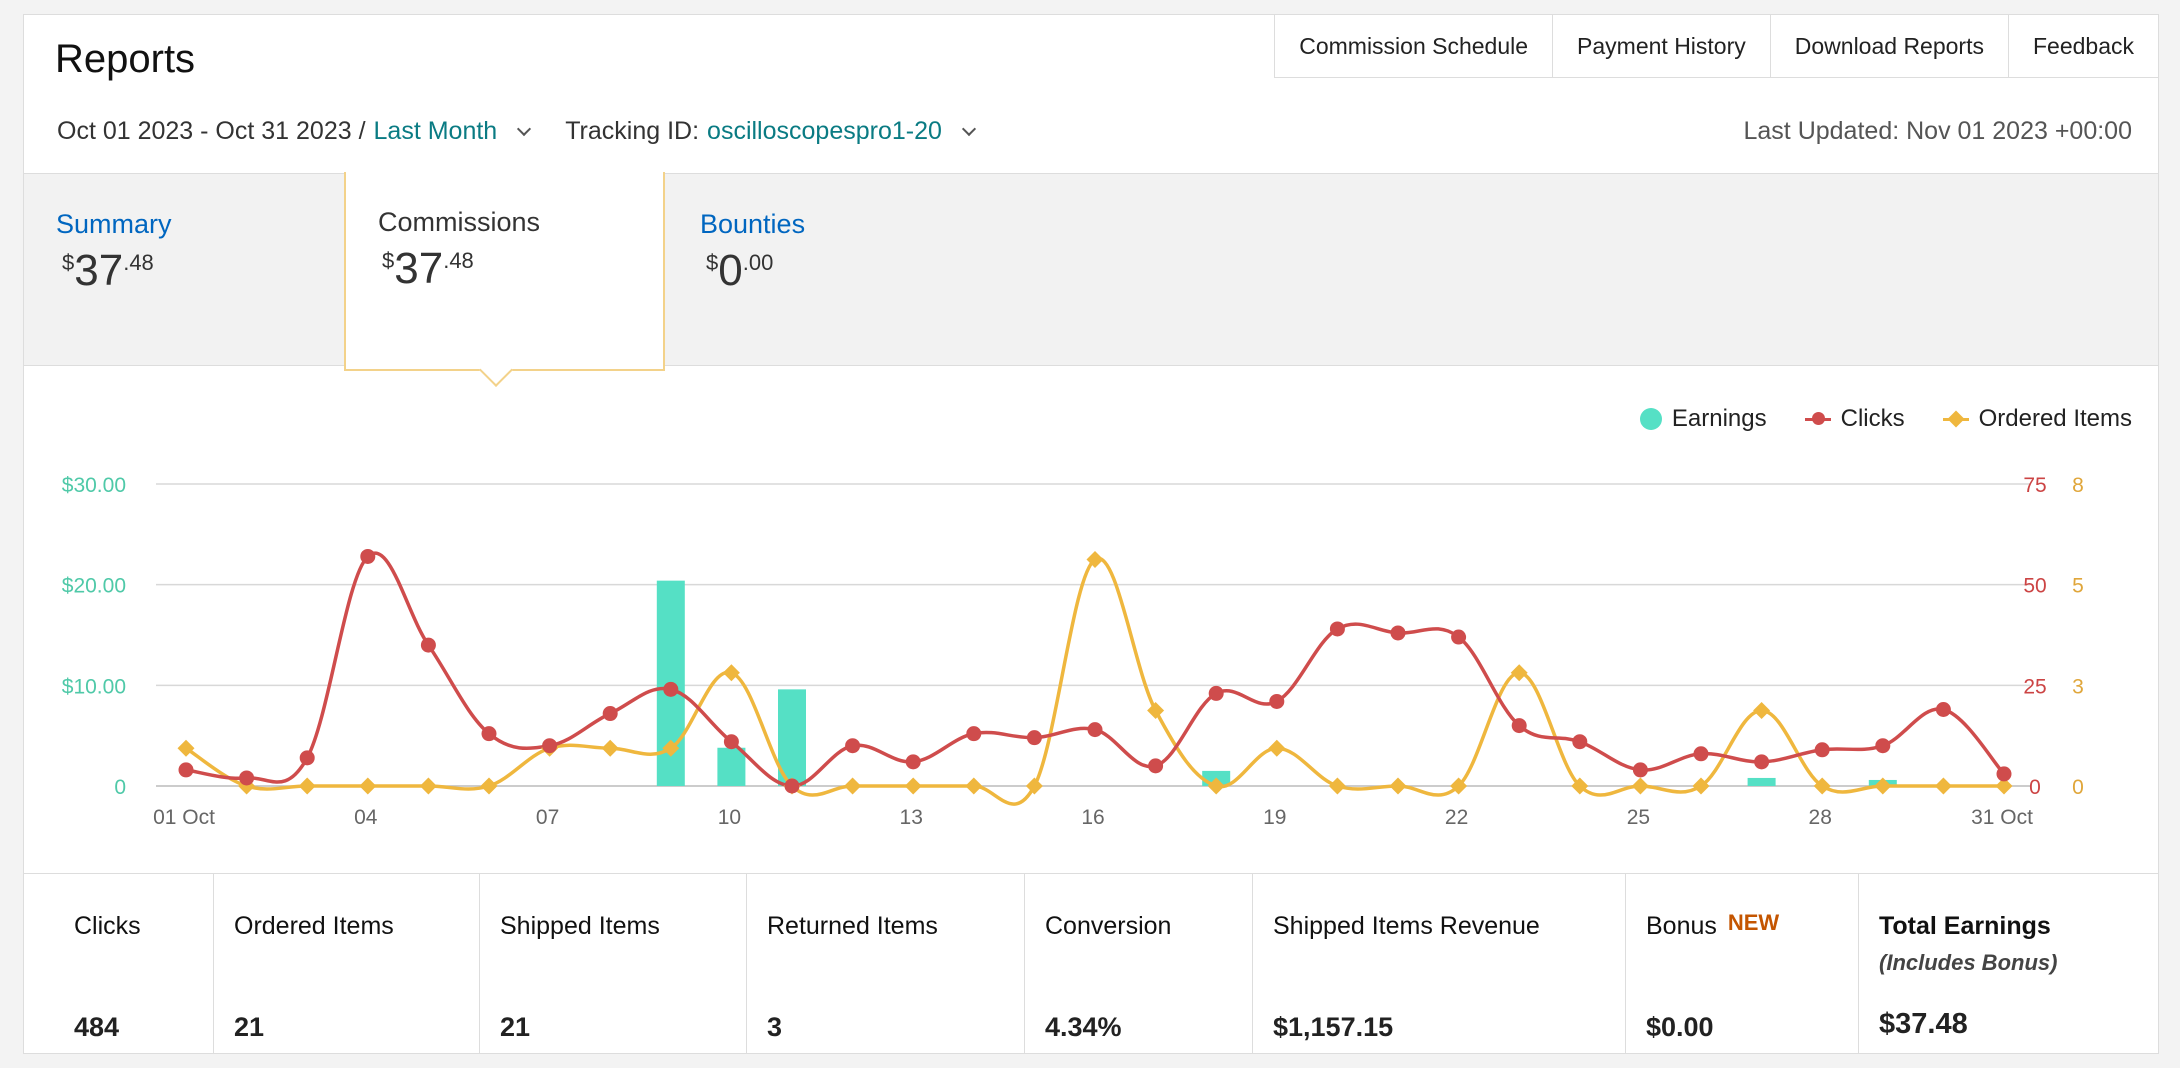 This screenshot has width=2180, height=1068. I want to click on stat-shipped-items: Shipped Items 21, so click(613, 963).